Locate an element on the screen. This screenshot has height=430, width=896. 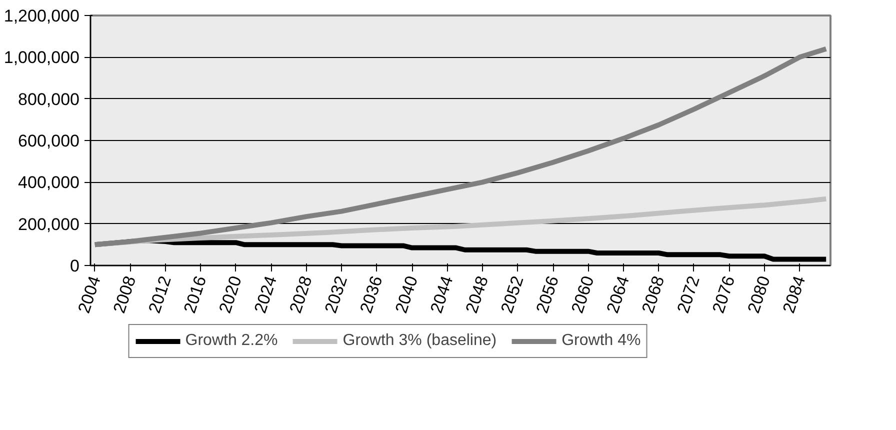
x-tick-label: 2024 is located at coordinates (265, 295).